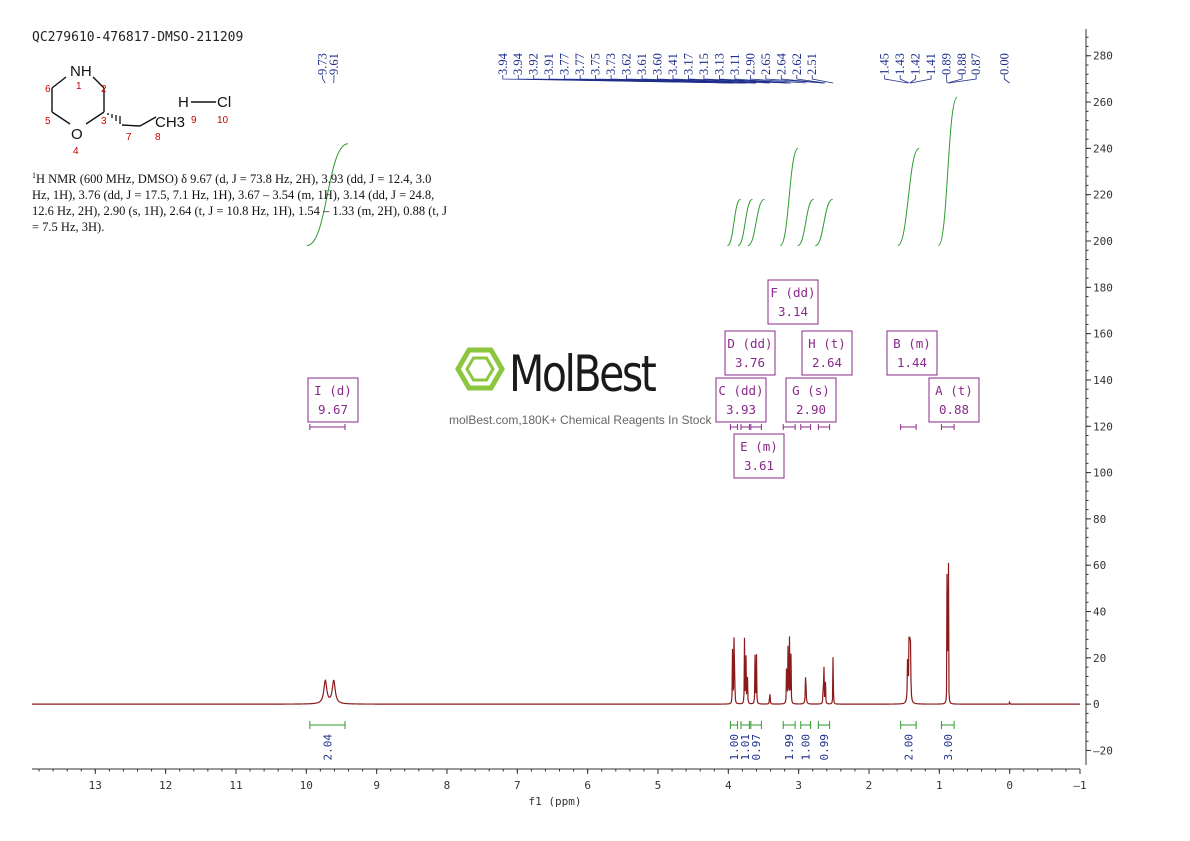 The image size is (1190, 841). I want to click on x-tick-label: 9, so click(376, 785).